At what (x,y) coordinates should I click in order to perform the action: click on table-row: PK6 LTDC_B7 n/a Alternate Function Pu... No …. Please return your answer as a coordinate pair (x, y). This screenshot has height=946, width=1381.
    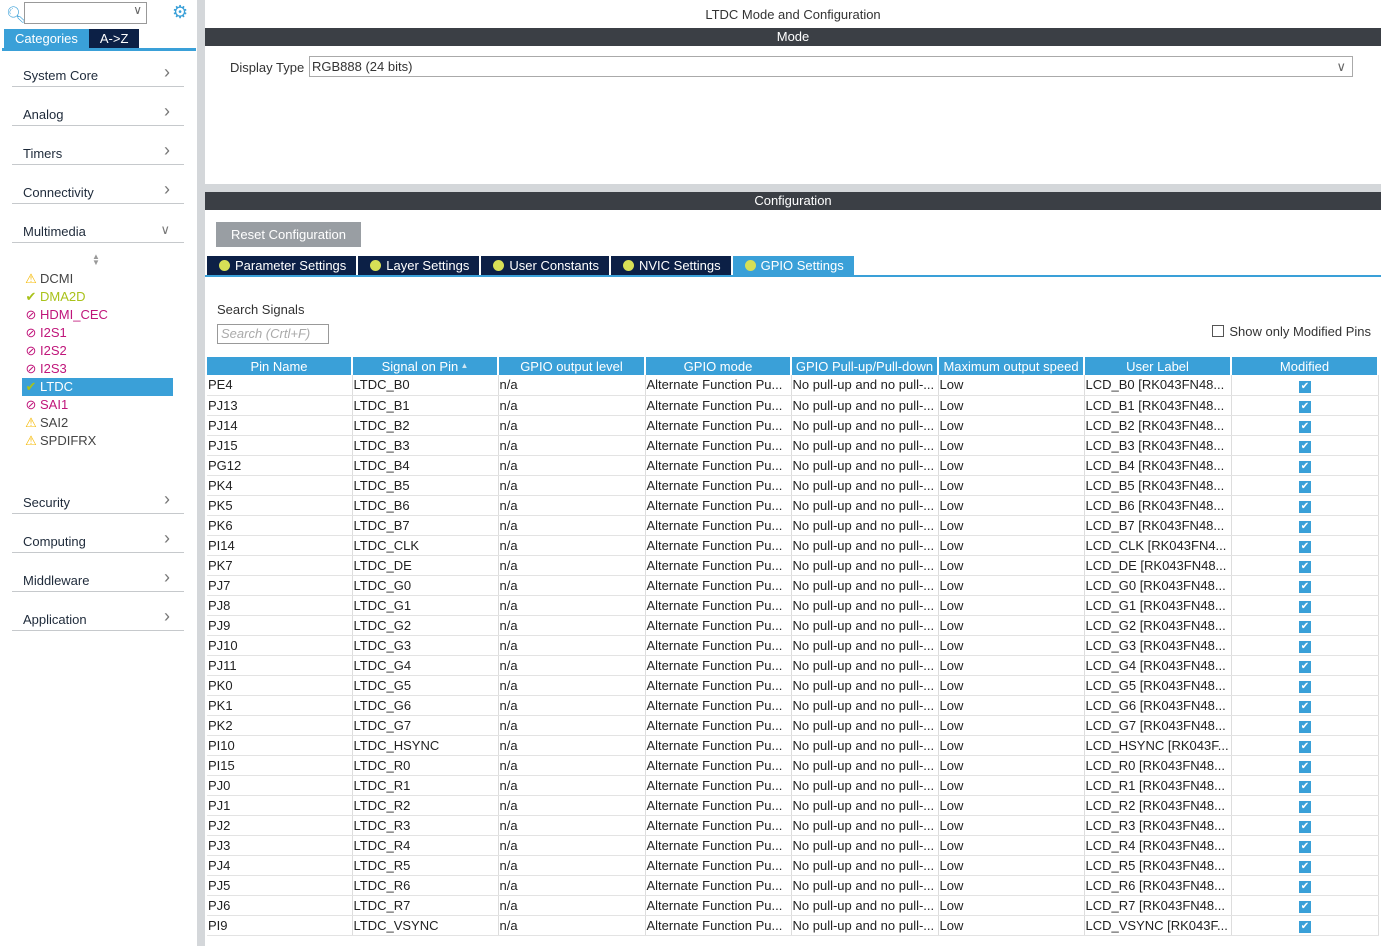
    Looking at the image, I should click on (793, 525).